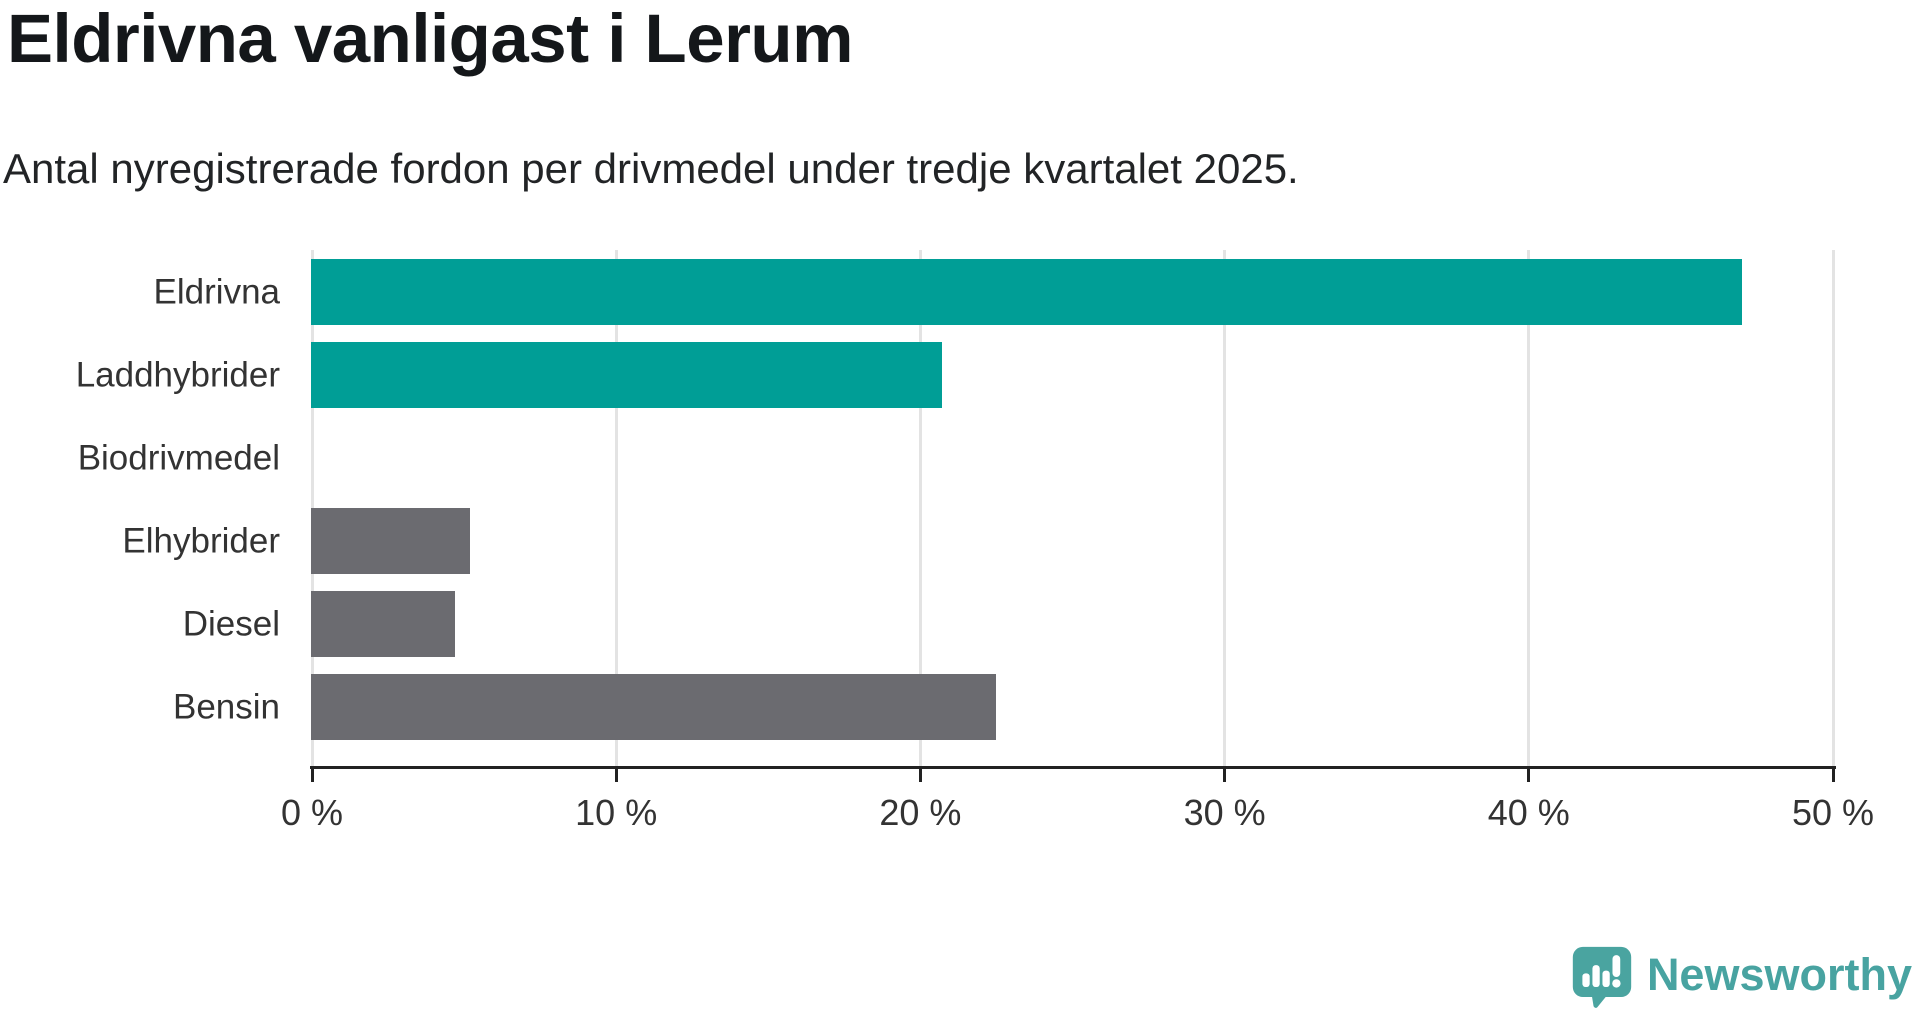 The image size is (1920, 1010). What do you see at coordinates (1528, 812) in the screenshot?
I see `x-axis-tick-label-40: 40 %` at bounding box center [1528, 812].